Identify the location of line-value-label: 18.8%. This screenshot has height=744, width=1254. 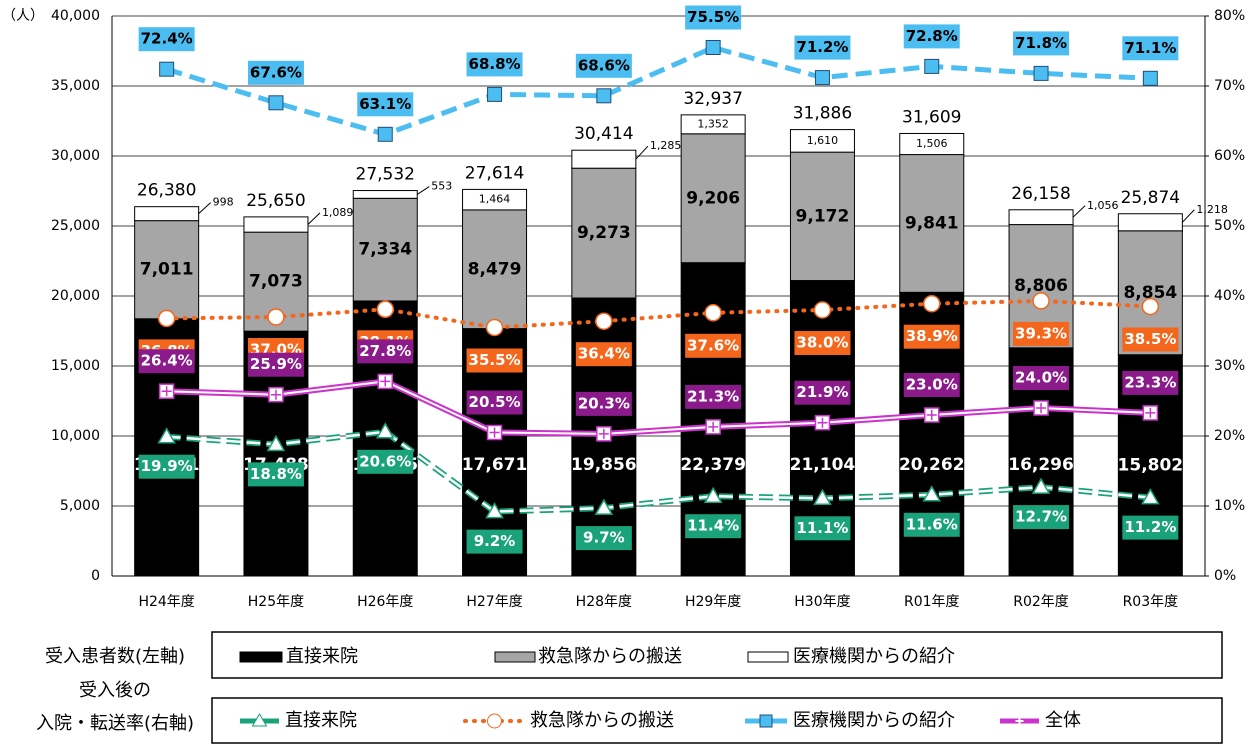
(276, 474).